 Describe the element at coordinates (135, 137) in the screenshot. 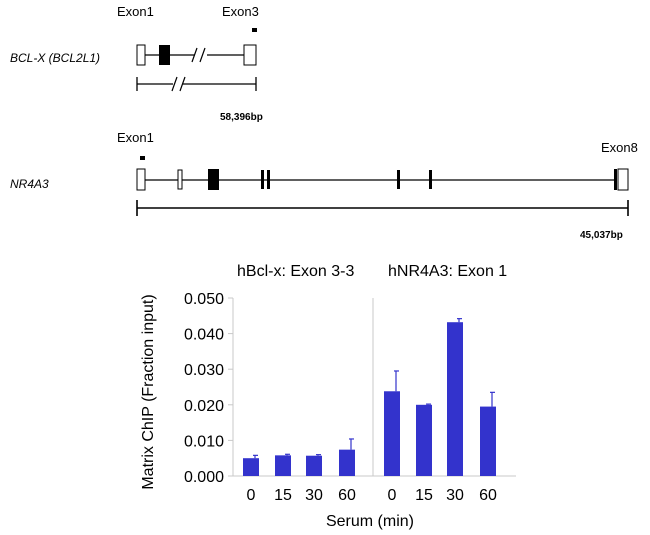

I see `nr4a3-exon1-label: Exon1` at that location.